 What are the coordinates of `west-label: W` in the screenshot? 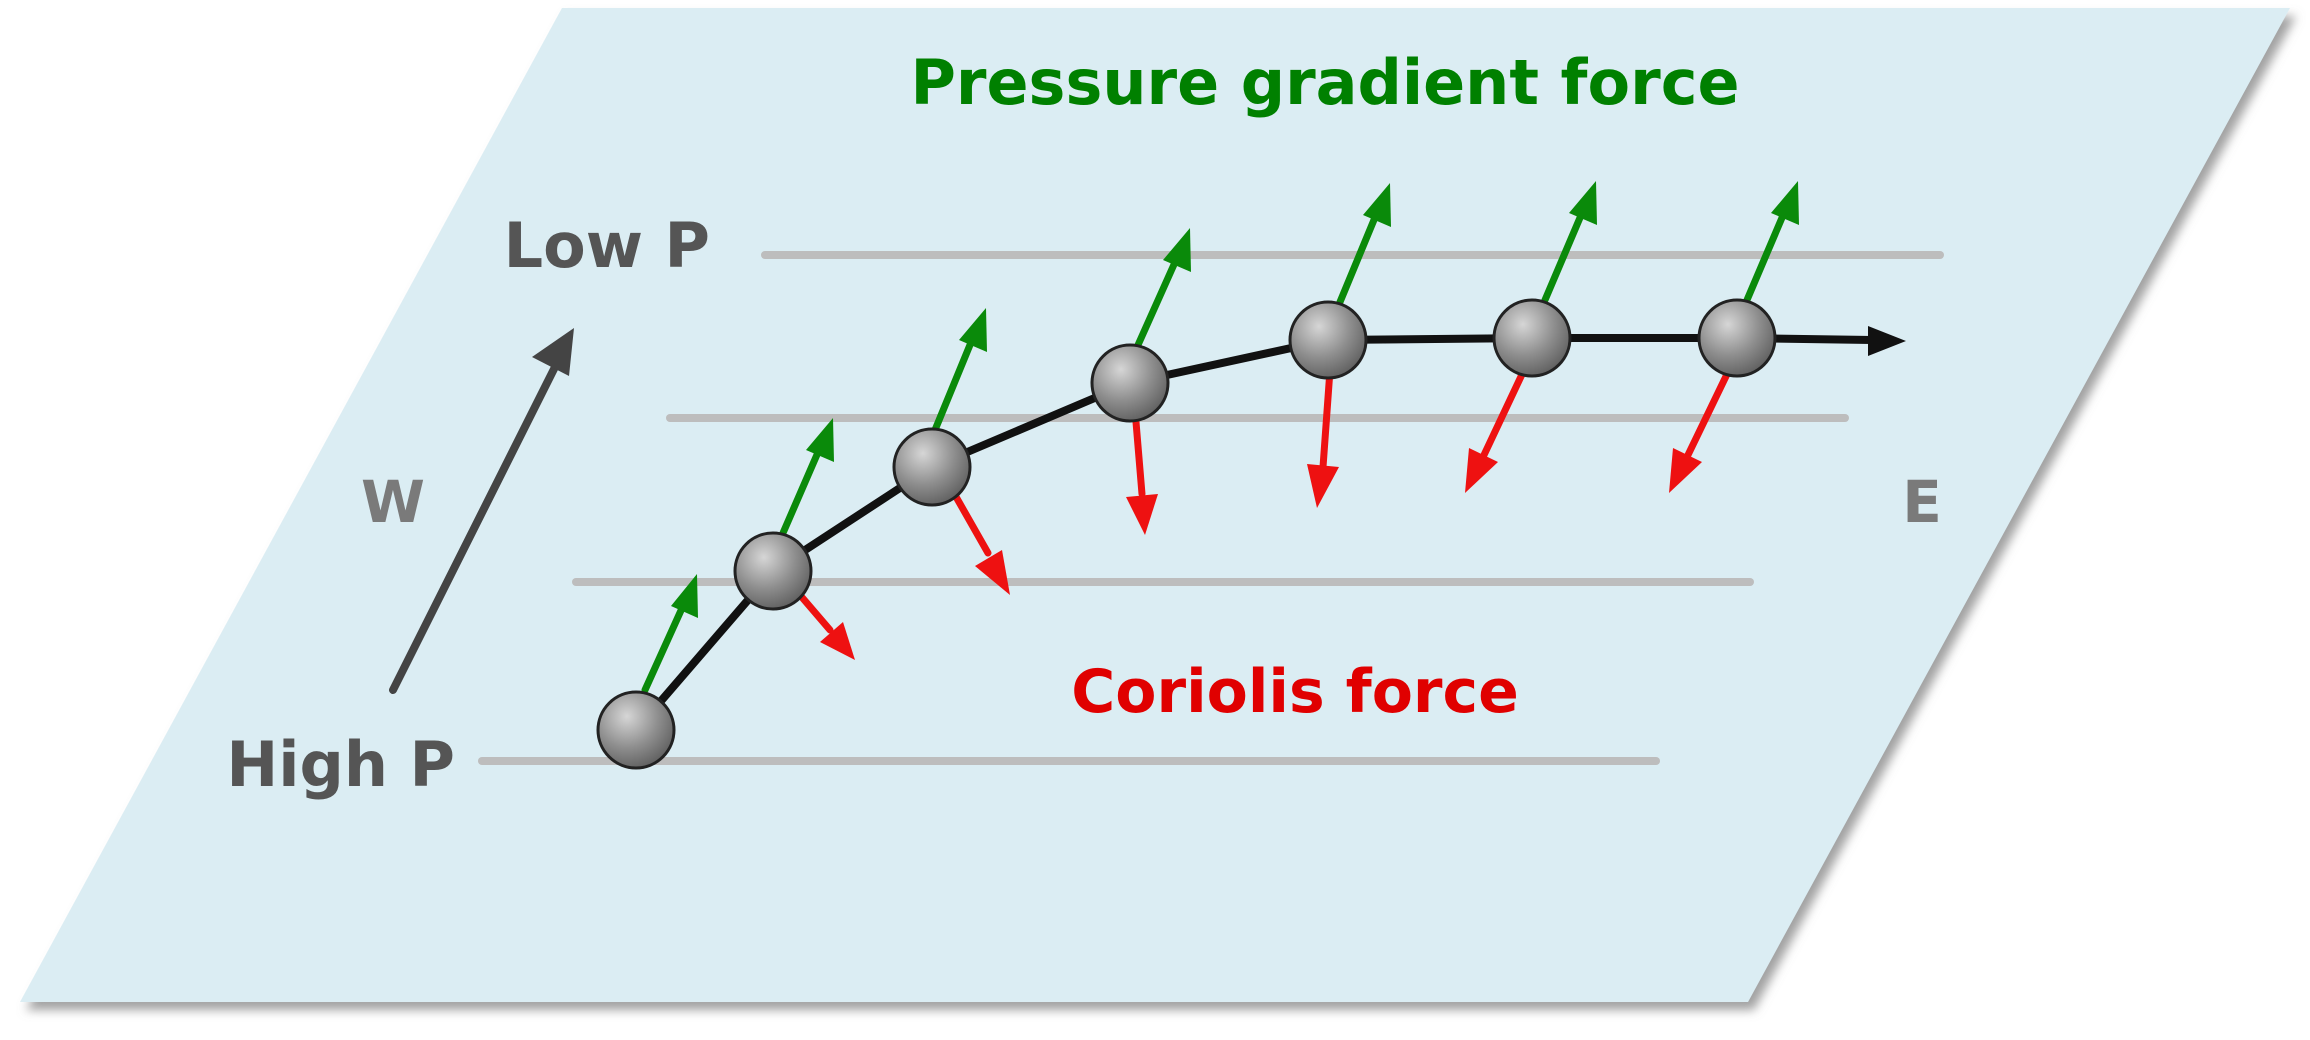 It's located at (393, 502).